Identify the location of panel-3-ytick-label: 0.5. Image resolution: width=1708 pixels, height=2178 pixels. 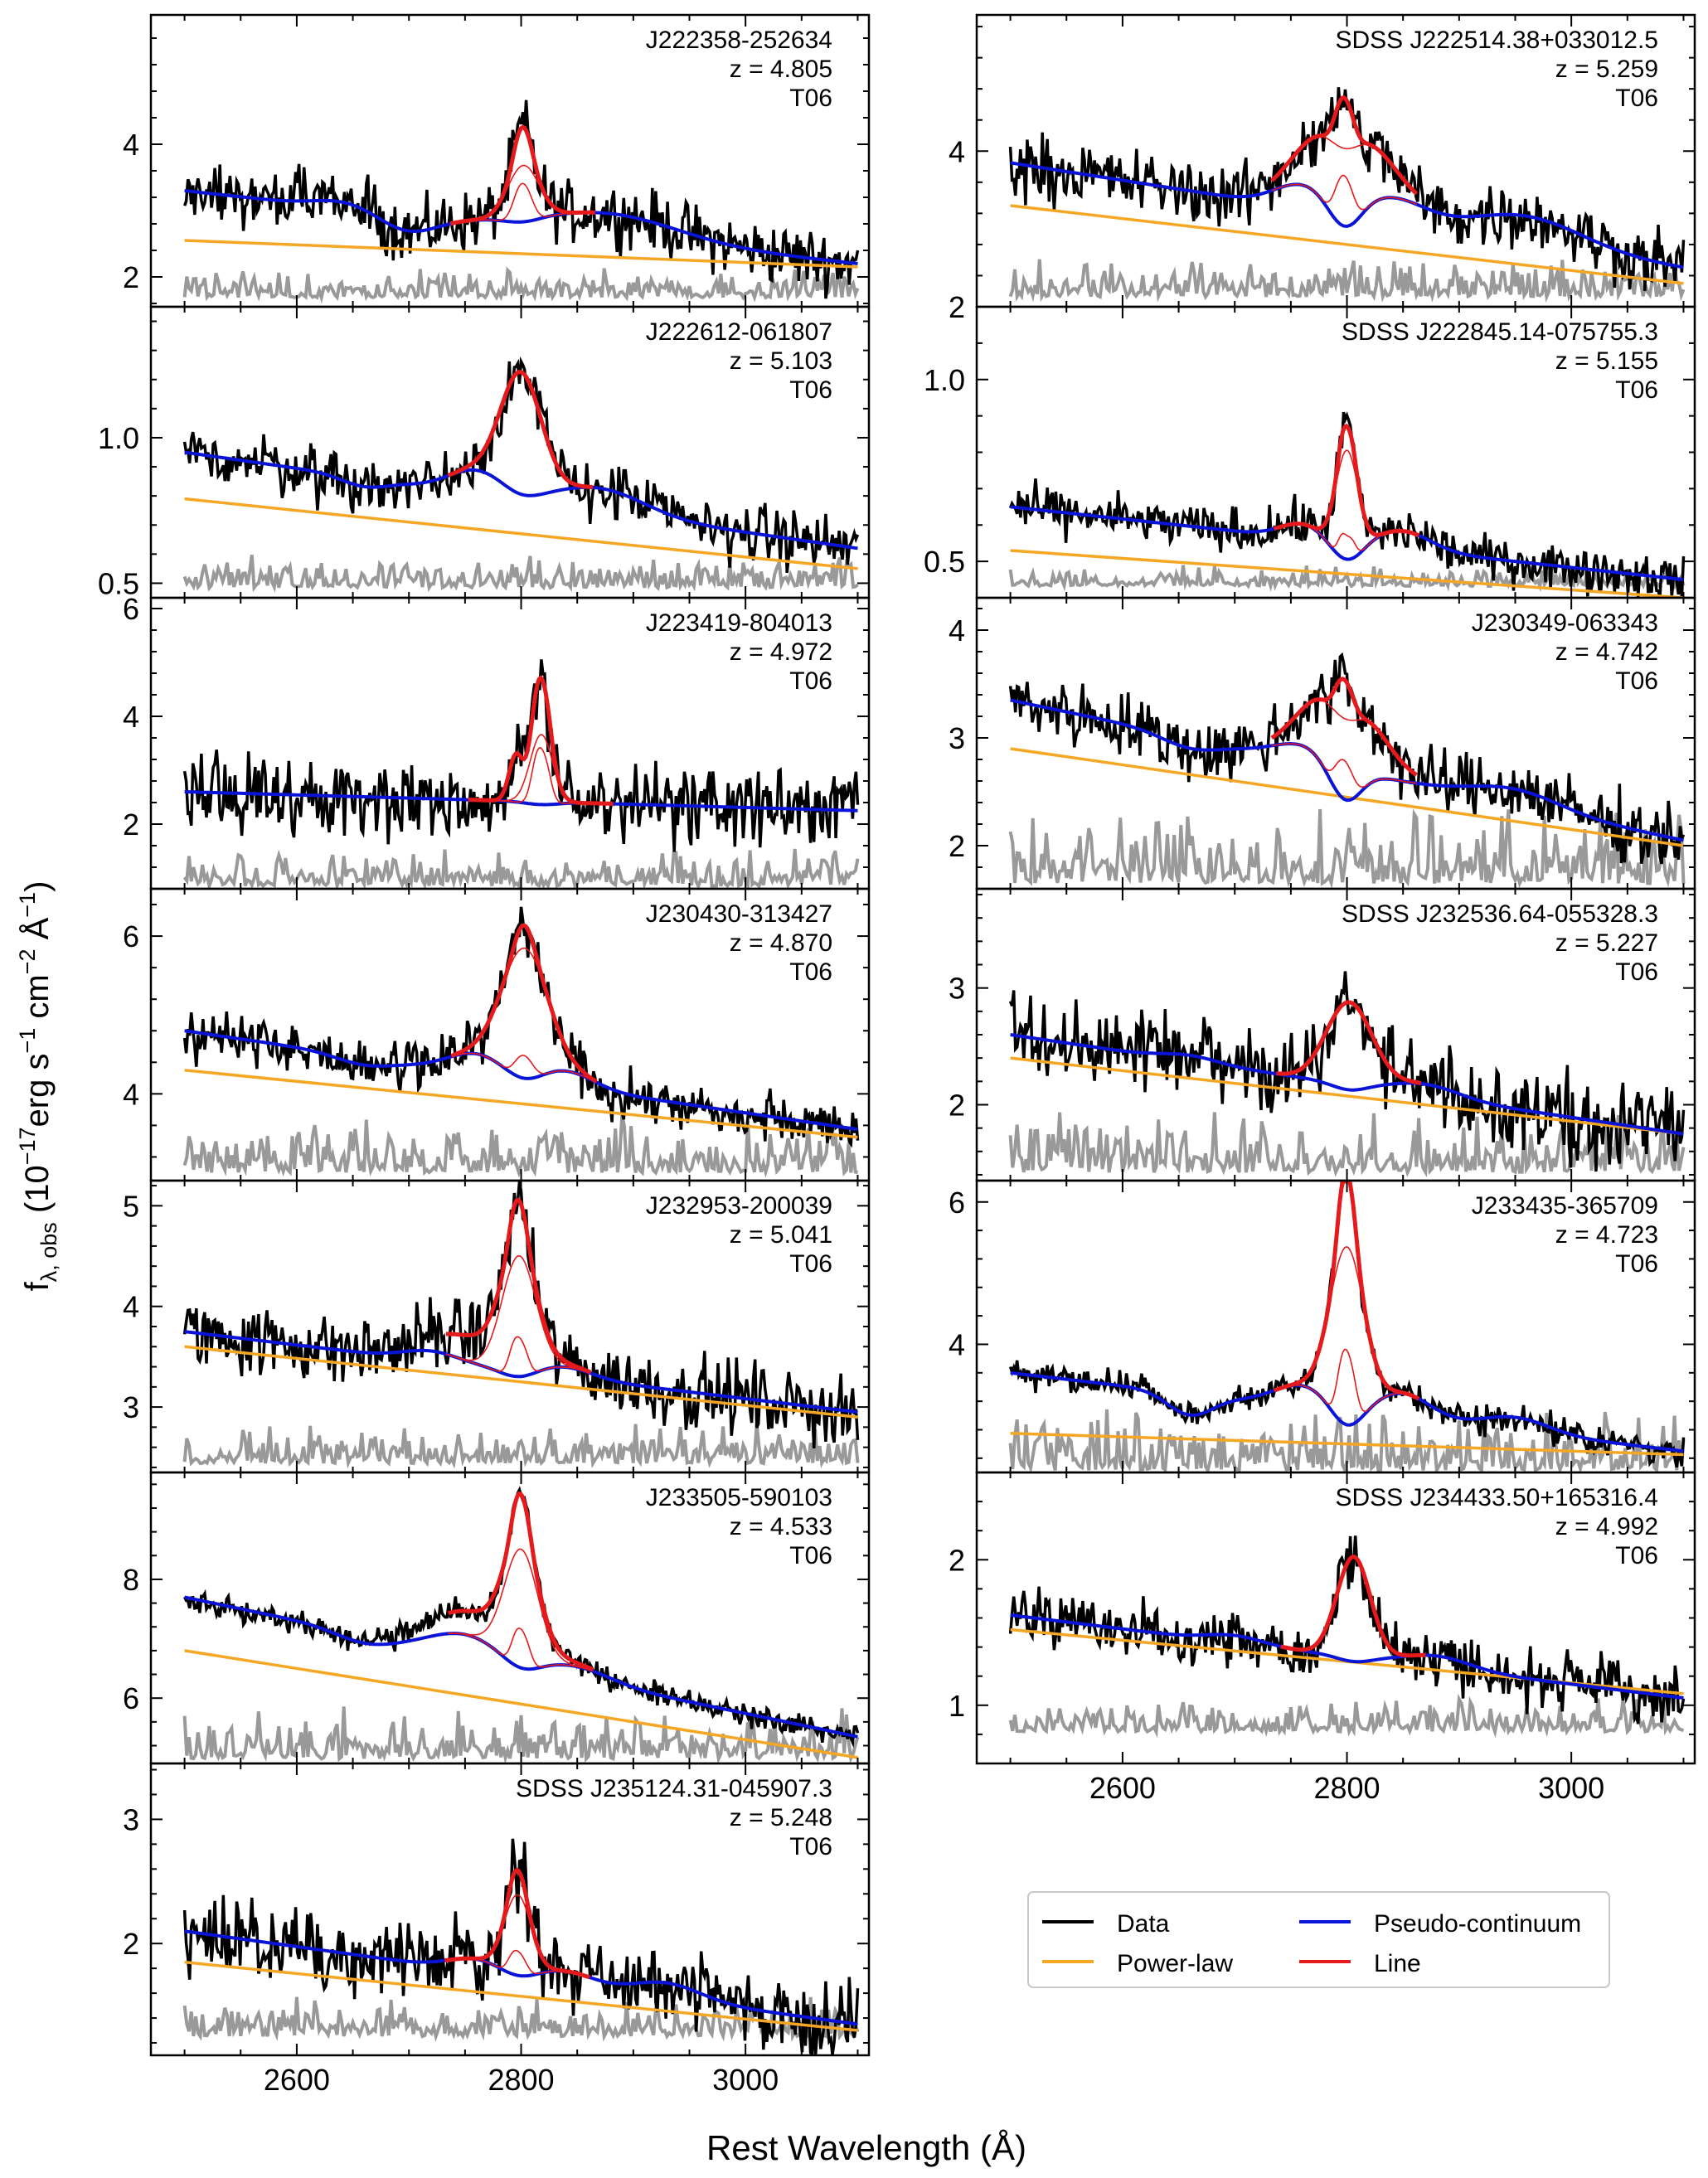
(118, 583).